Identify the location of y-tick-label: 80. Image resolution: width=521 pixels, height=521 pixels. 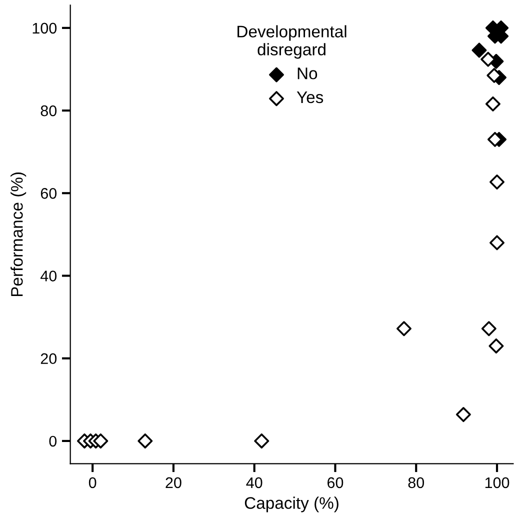
(48, 110).